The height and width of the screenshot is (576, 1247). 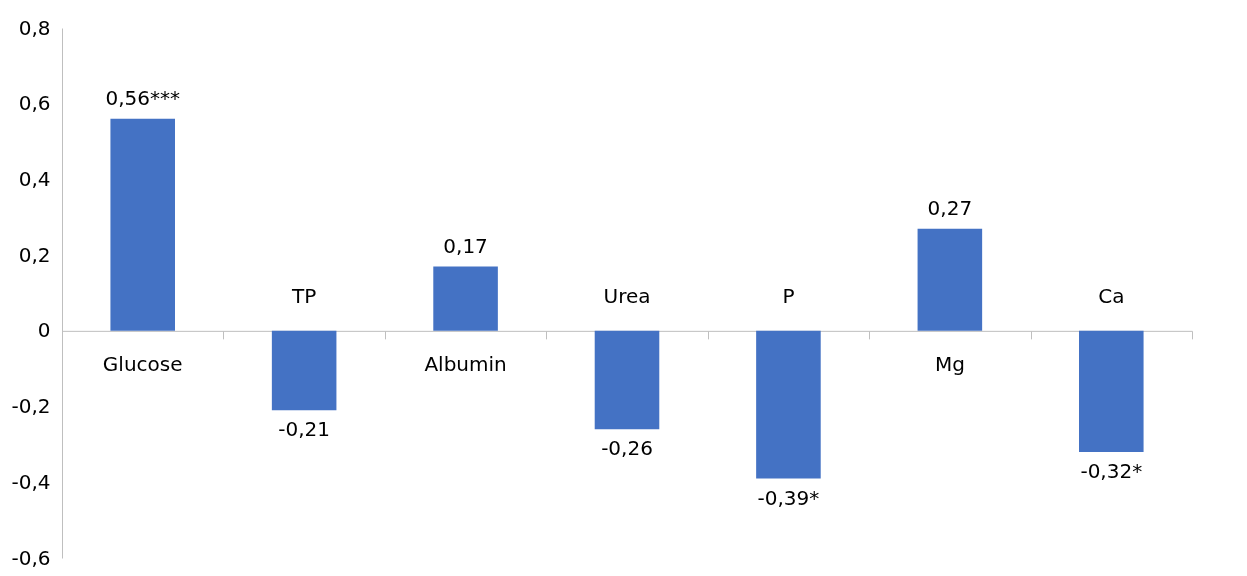 What do you see at coordinates (34, 103) in the screenshot?
I see `y-tick-label: 0,6` at bounding box center [34, 103].